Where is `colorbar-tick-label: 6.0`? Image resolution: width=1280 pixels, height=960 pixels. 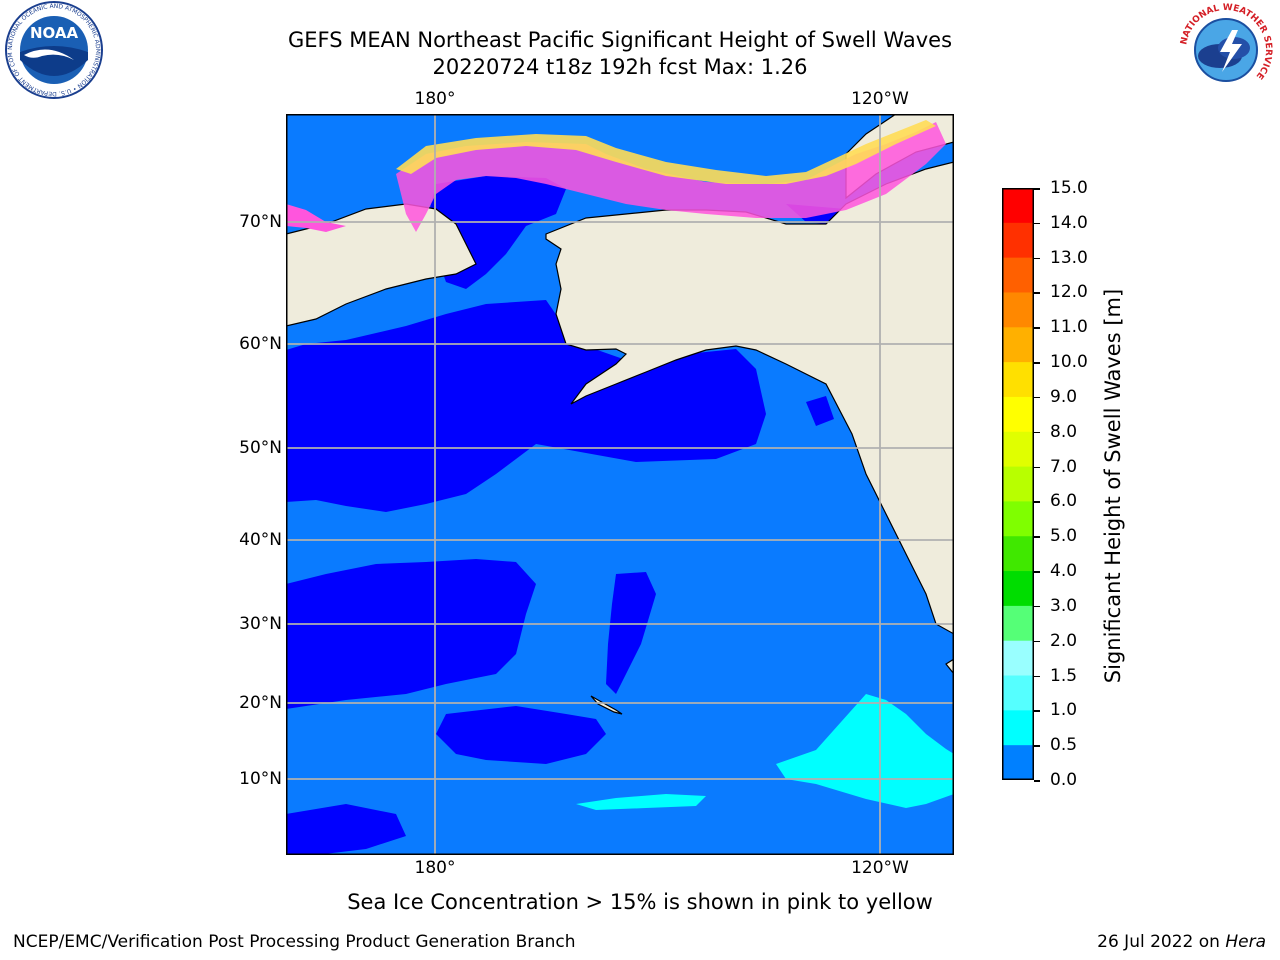 colorbar-tick-label: 6.0 is located at coordinates (1064, 501).